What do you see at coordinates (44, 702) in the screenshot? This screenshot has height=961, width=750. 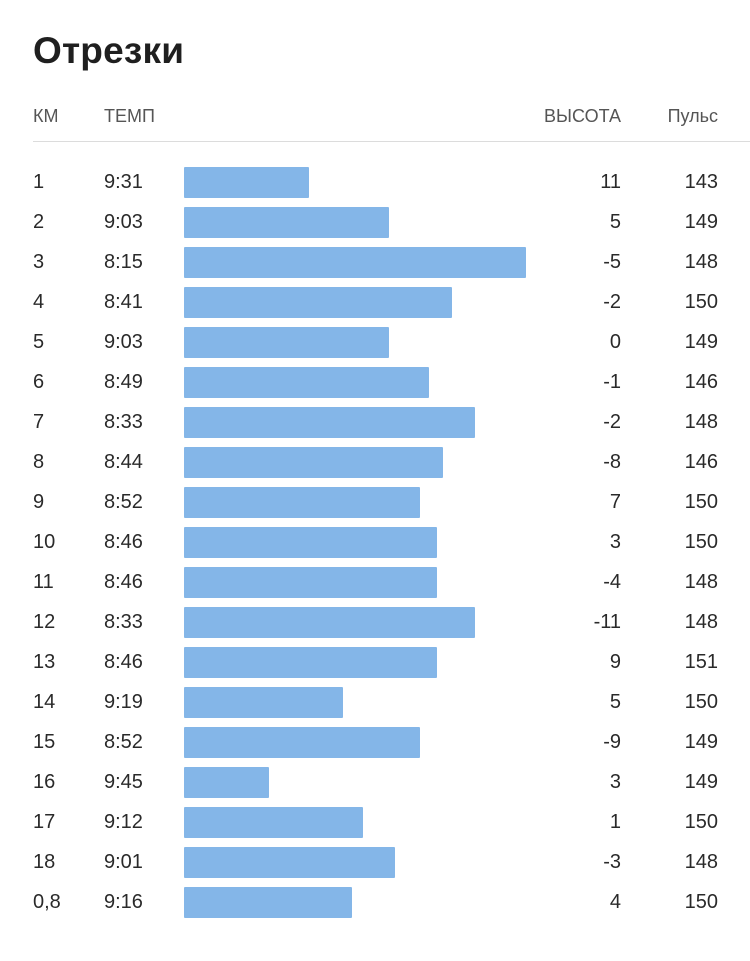 I see `split-km: 14` at bounding box center [44, 702].